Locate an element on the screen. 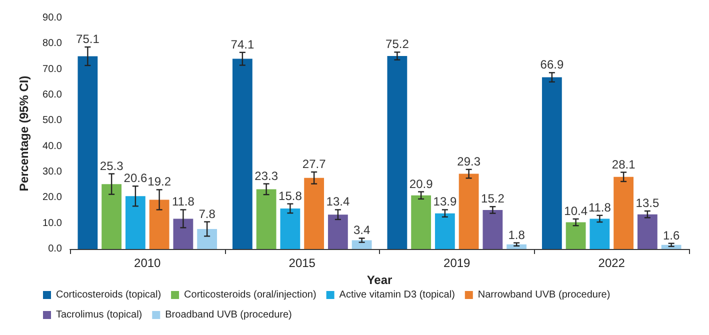  y-tick-label: 30.0 is located at coordinates (52, 172).